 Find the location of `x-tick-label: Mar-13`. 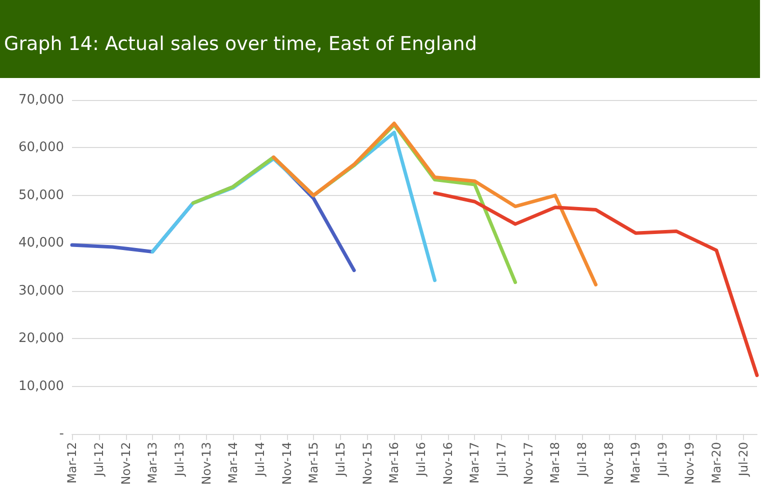

x-tick-label: Mar-13 is located at coordinates (152, 463).